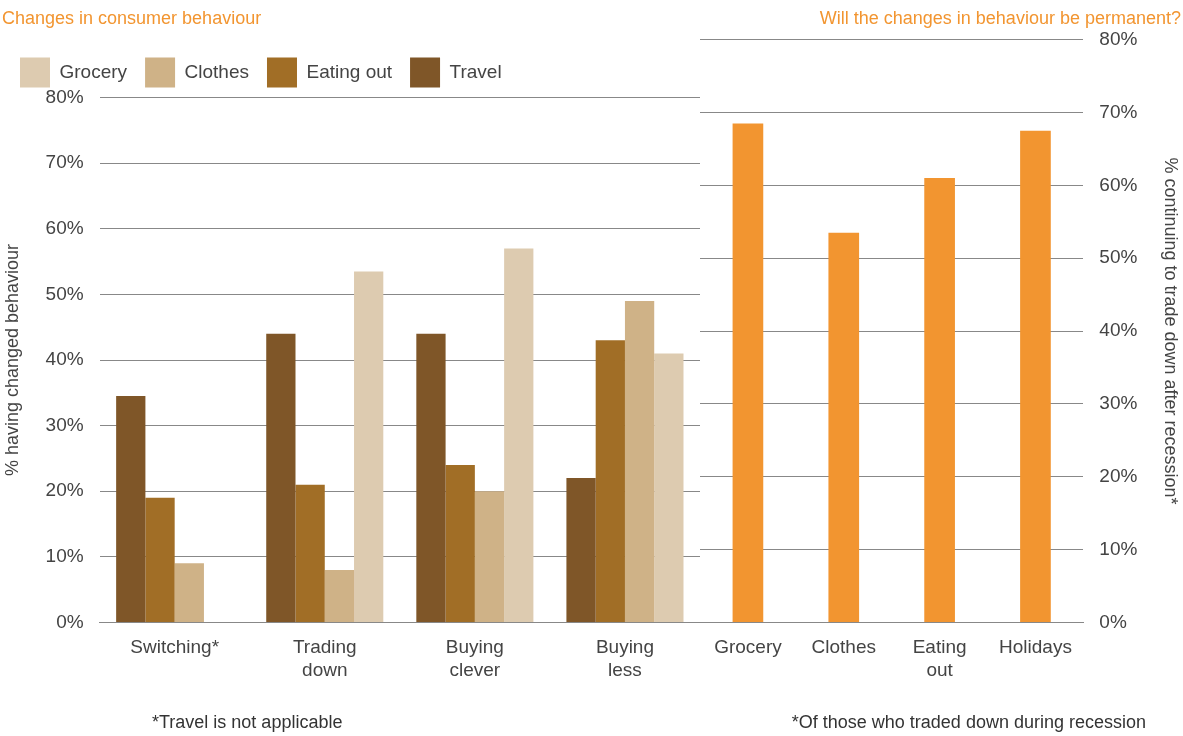  Describe the element at coordinates (748, 647) in the screenshot. I see `x-tick-label: Grocery` at that location.